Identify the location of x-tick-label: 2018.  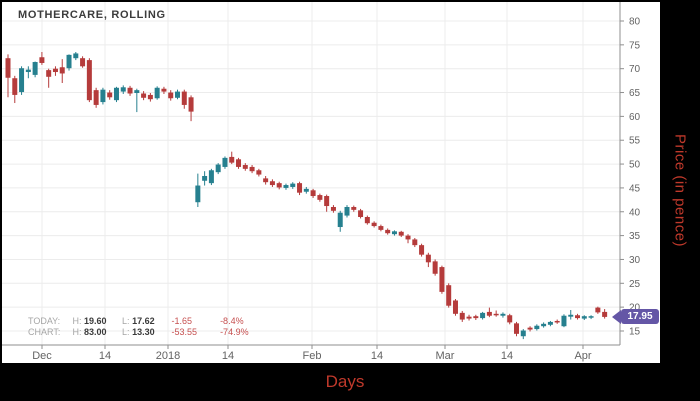
(168, 356).